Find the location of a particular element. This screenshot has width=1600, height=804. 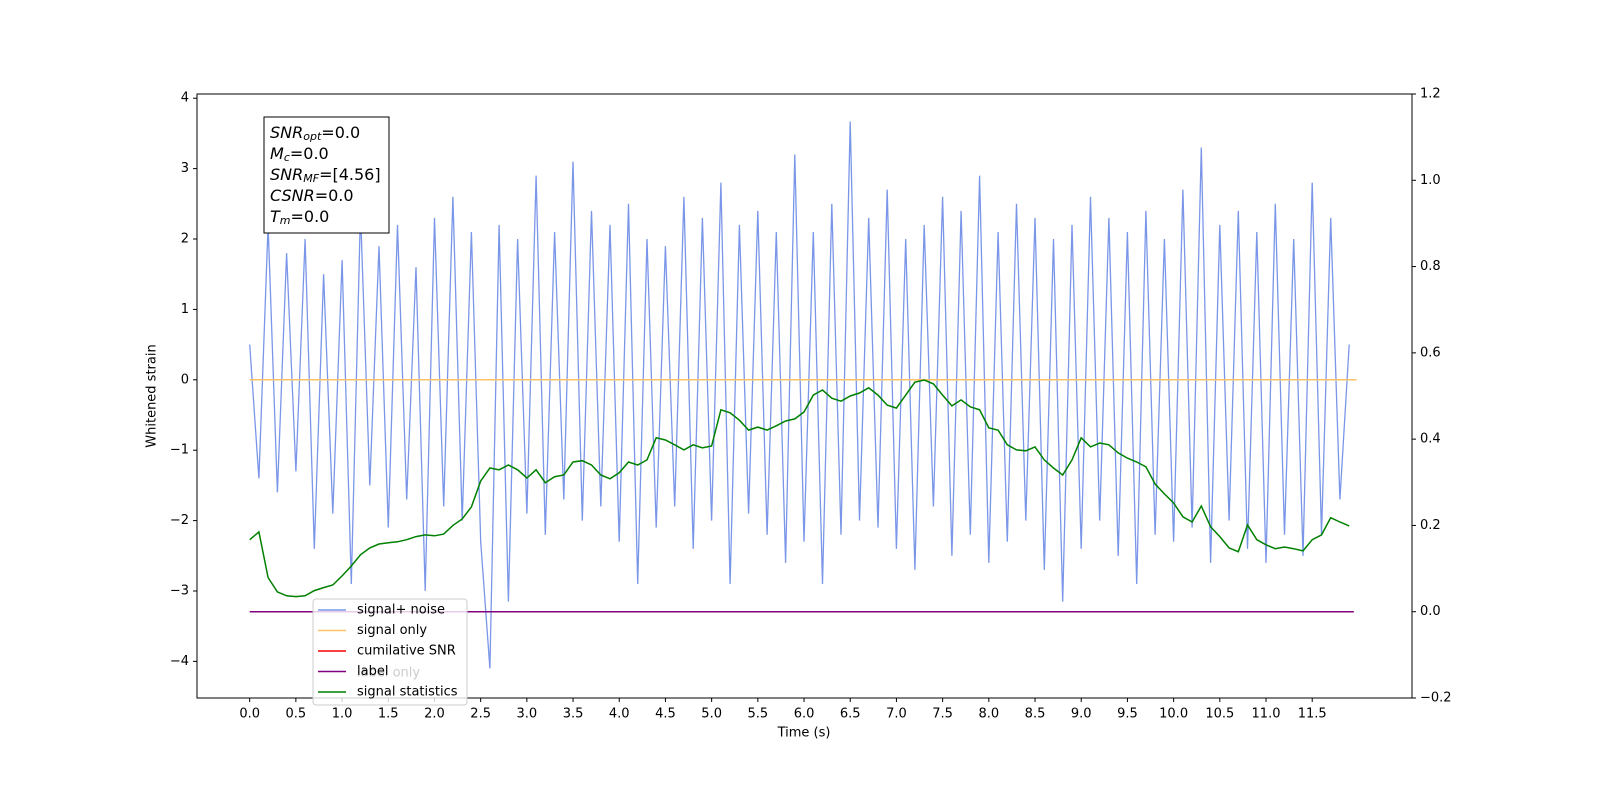

x-tick-label: 7.5 is located at coordinates (942, 714).